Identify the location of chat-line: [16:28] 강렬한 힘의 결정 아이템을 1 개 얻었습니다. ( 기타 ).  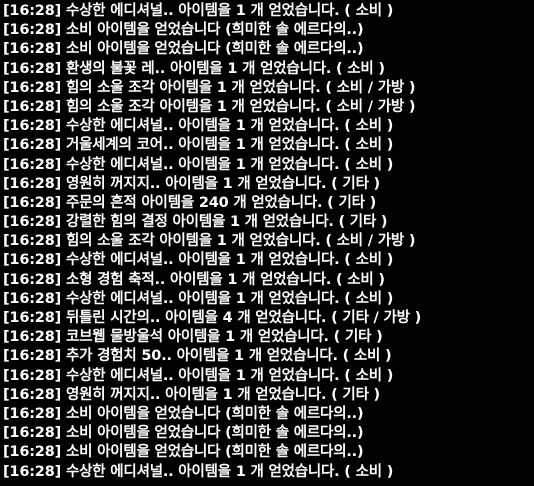
(268, 222).